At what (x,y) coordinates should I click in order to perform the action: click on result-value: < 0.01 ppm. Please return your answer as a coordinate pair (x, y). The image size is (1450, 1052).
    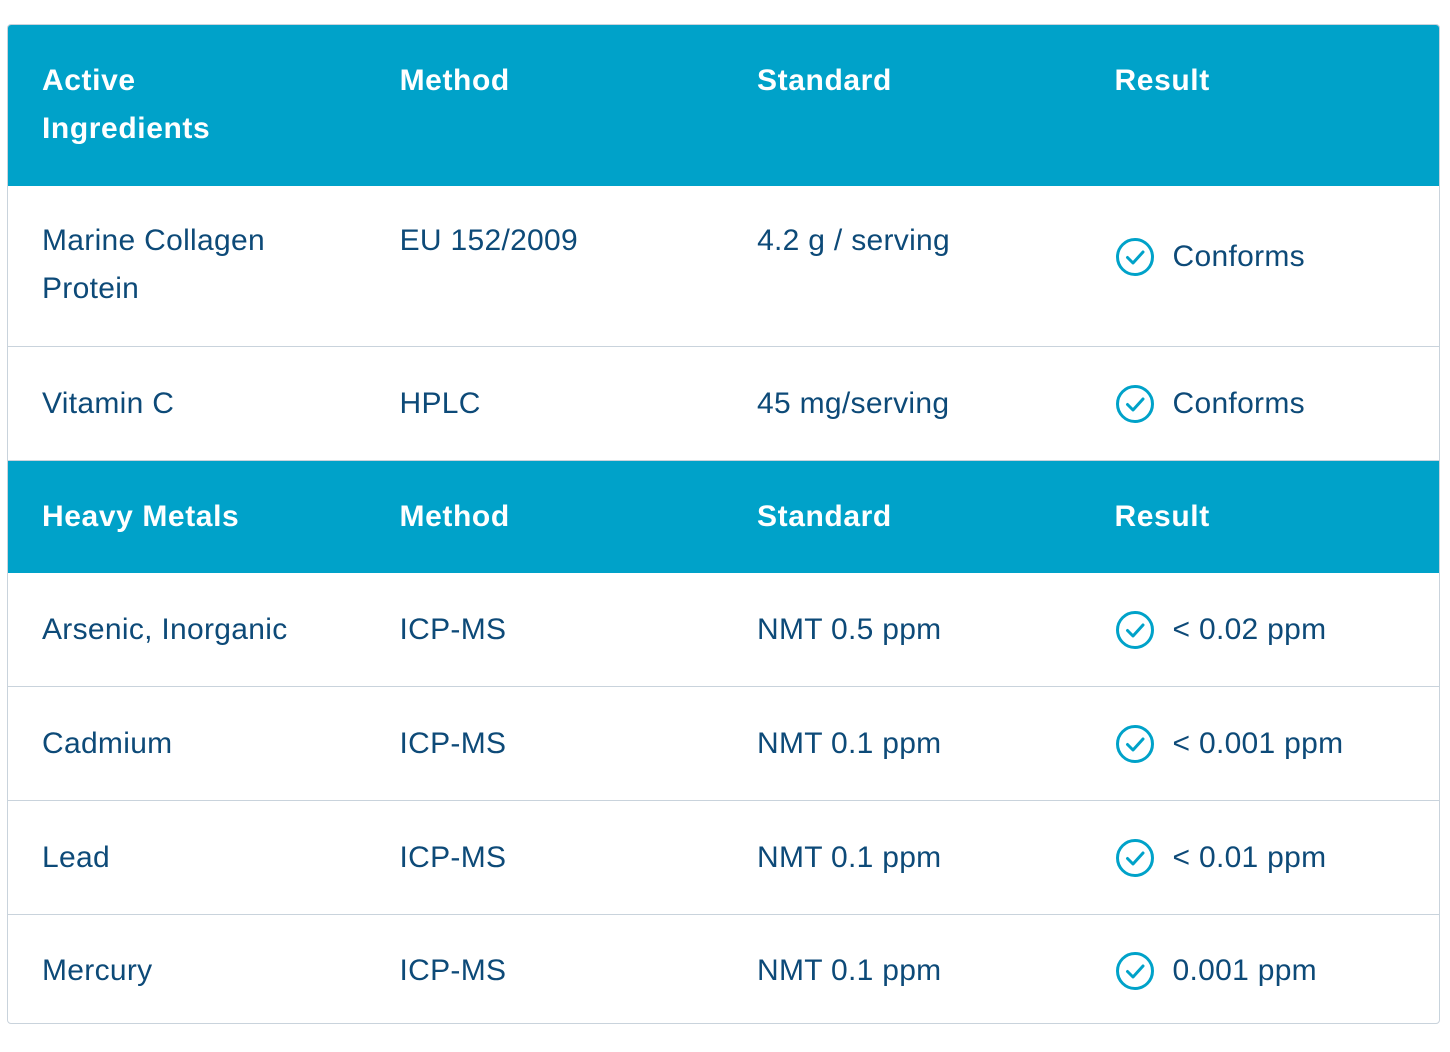
    Looking at the image, I should click on (1260, 858).